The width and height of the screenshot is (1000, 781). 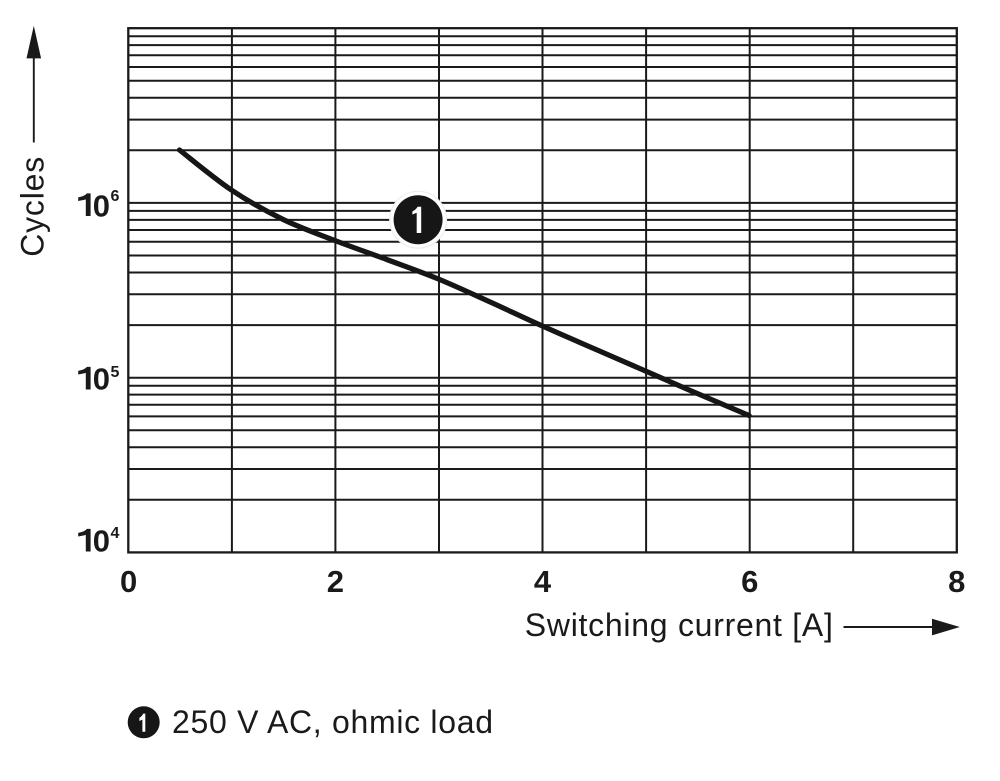 What do you see at coordinates (115, 372) in the screenshot?
I see `svg-text: 5` at bounding box center [115, 372].